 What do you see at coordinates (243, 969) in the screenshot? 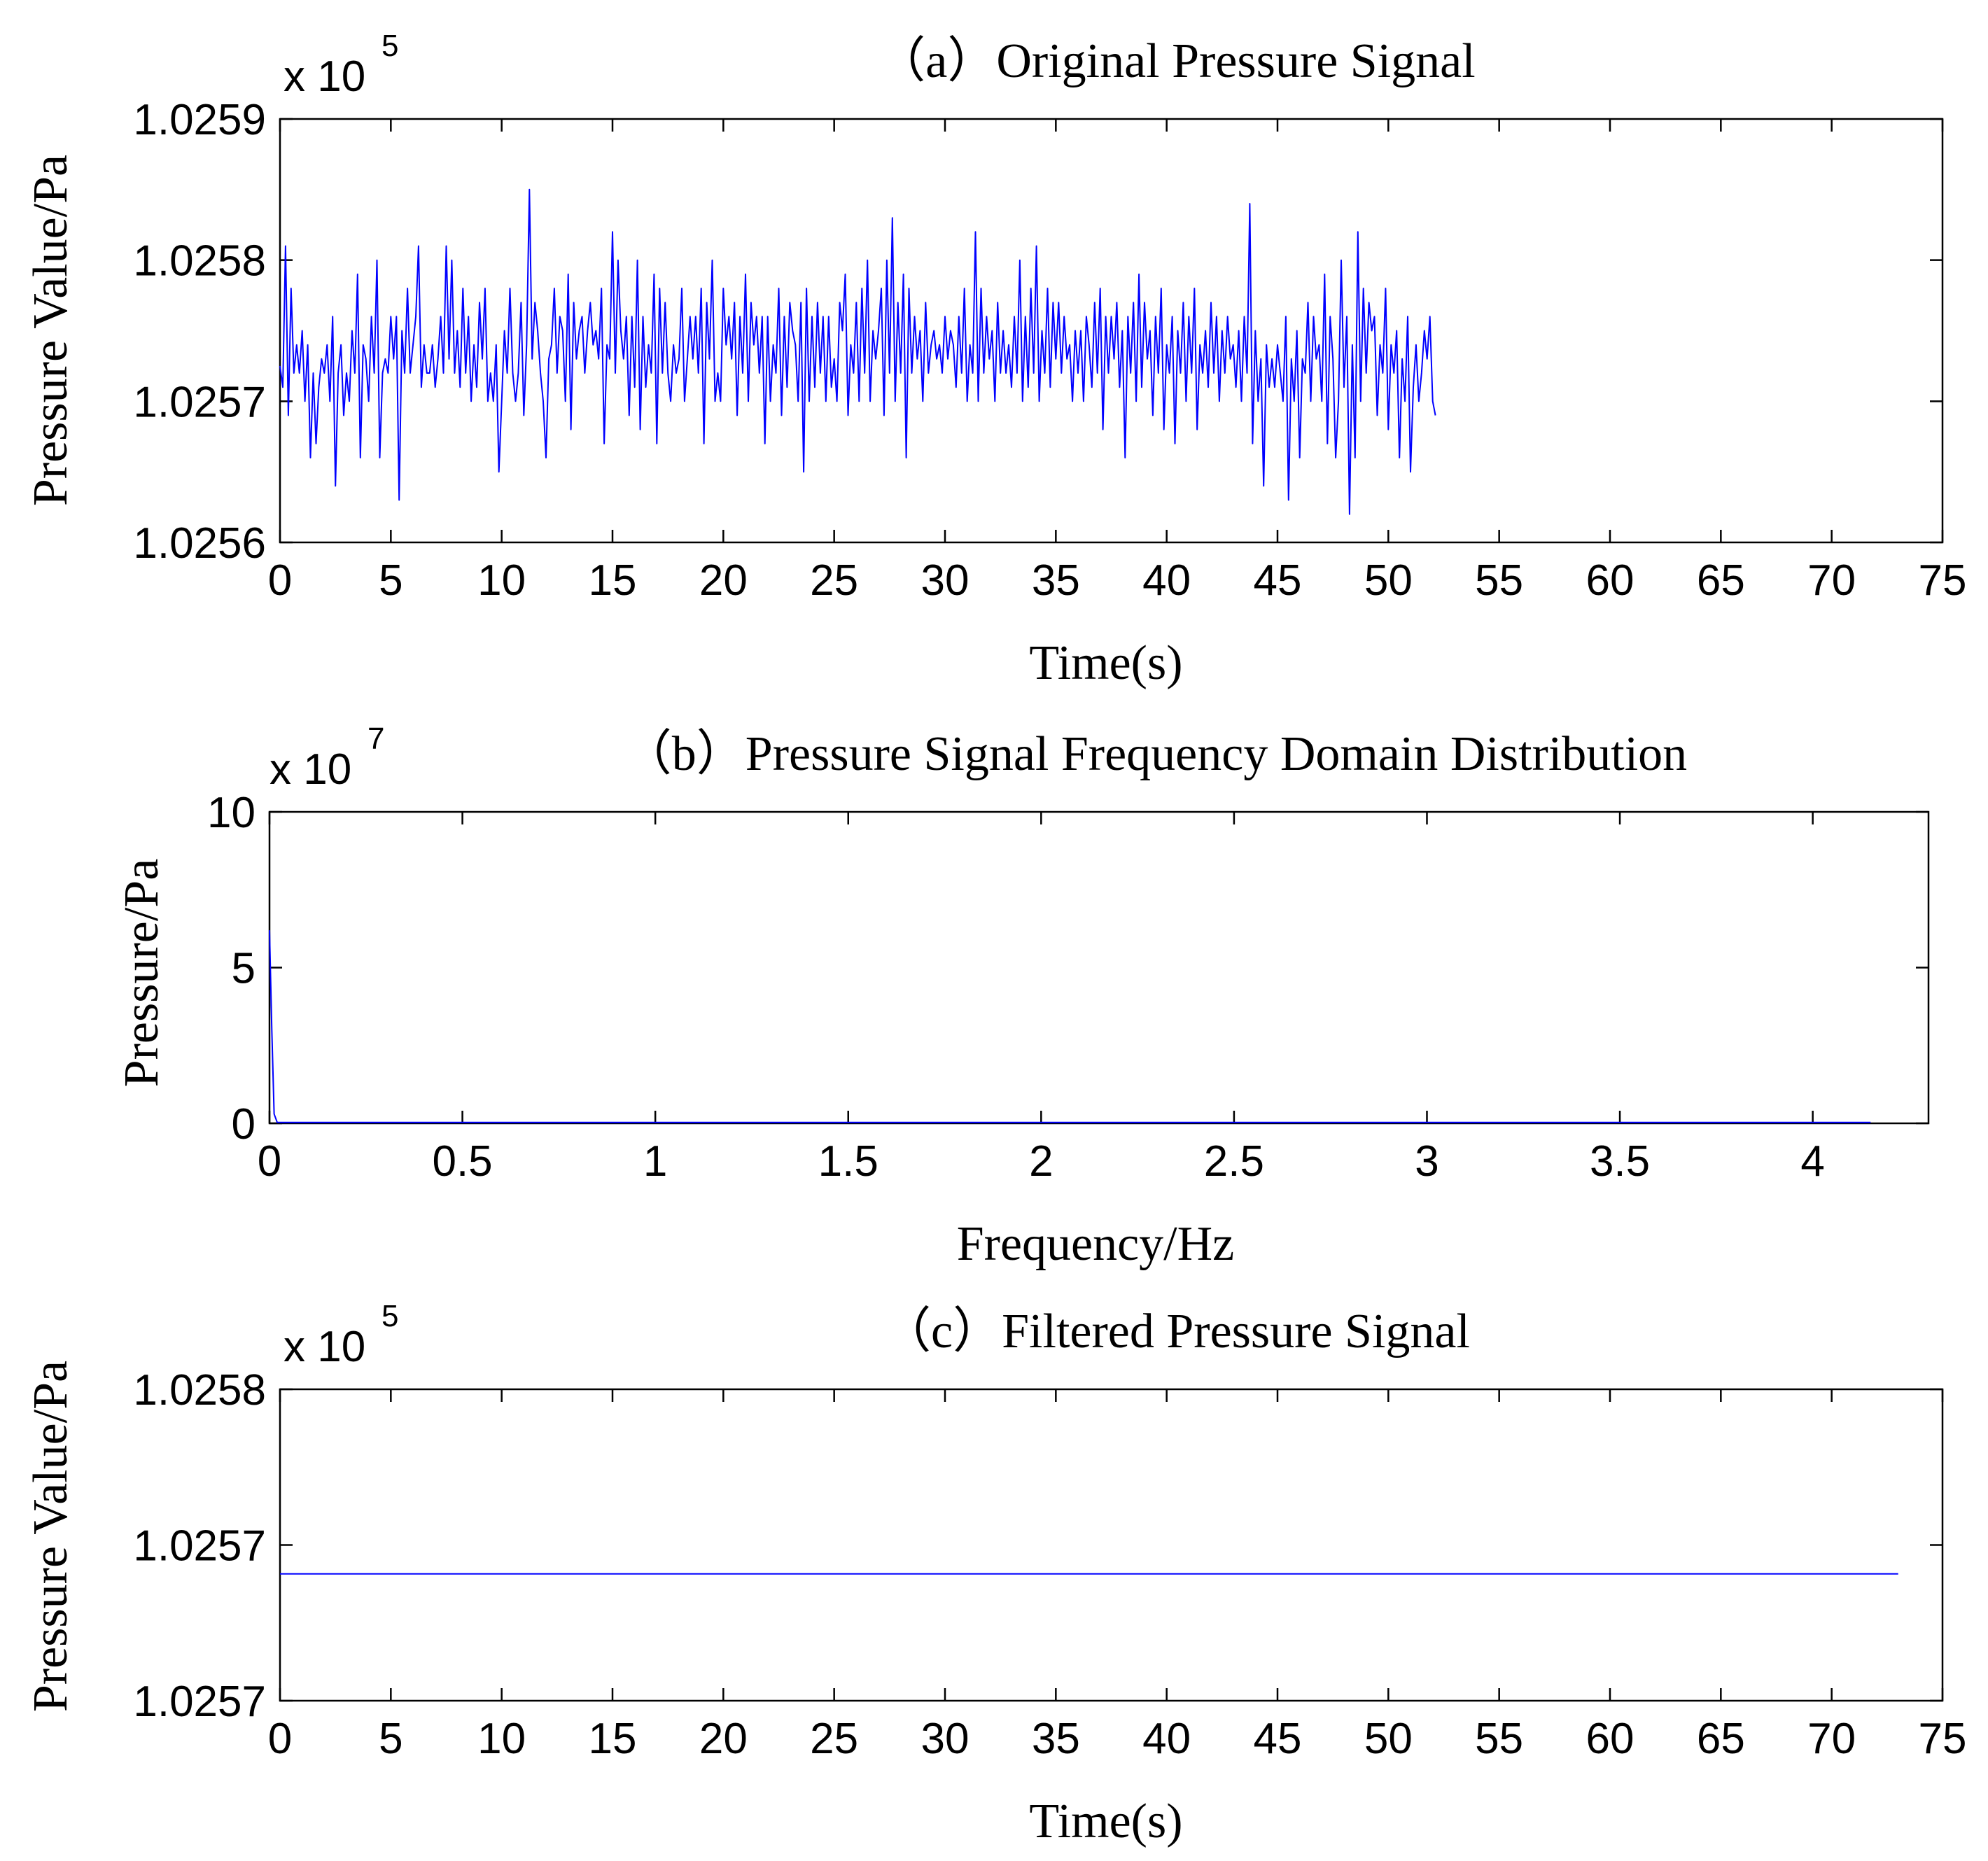
I see `ytick-label: 5` at bounding box center [243, 969].